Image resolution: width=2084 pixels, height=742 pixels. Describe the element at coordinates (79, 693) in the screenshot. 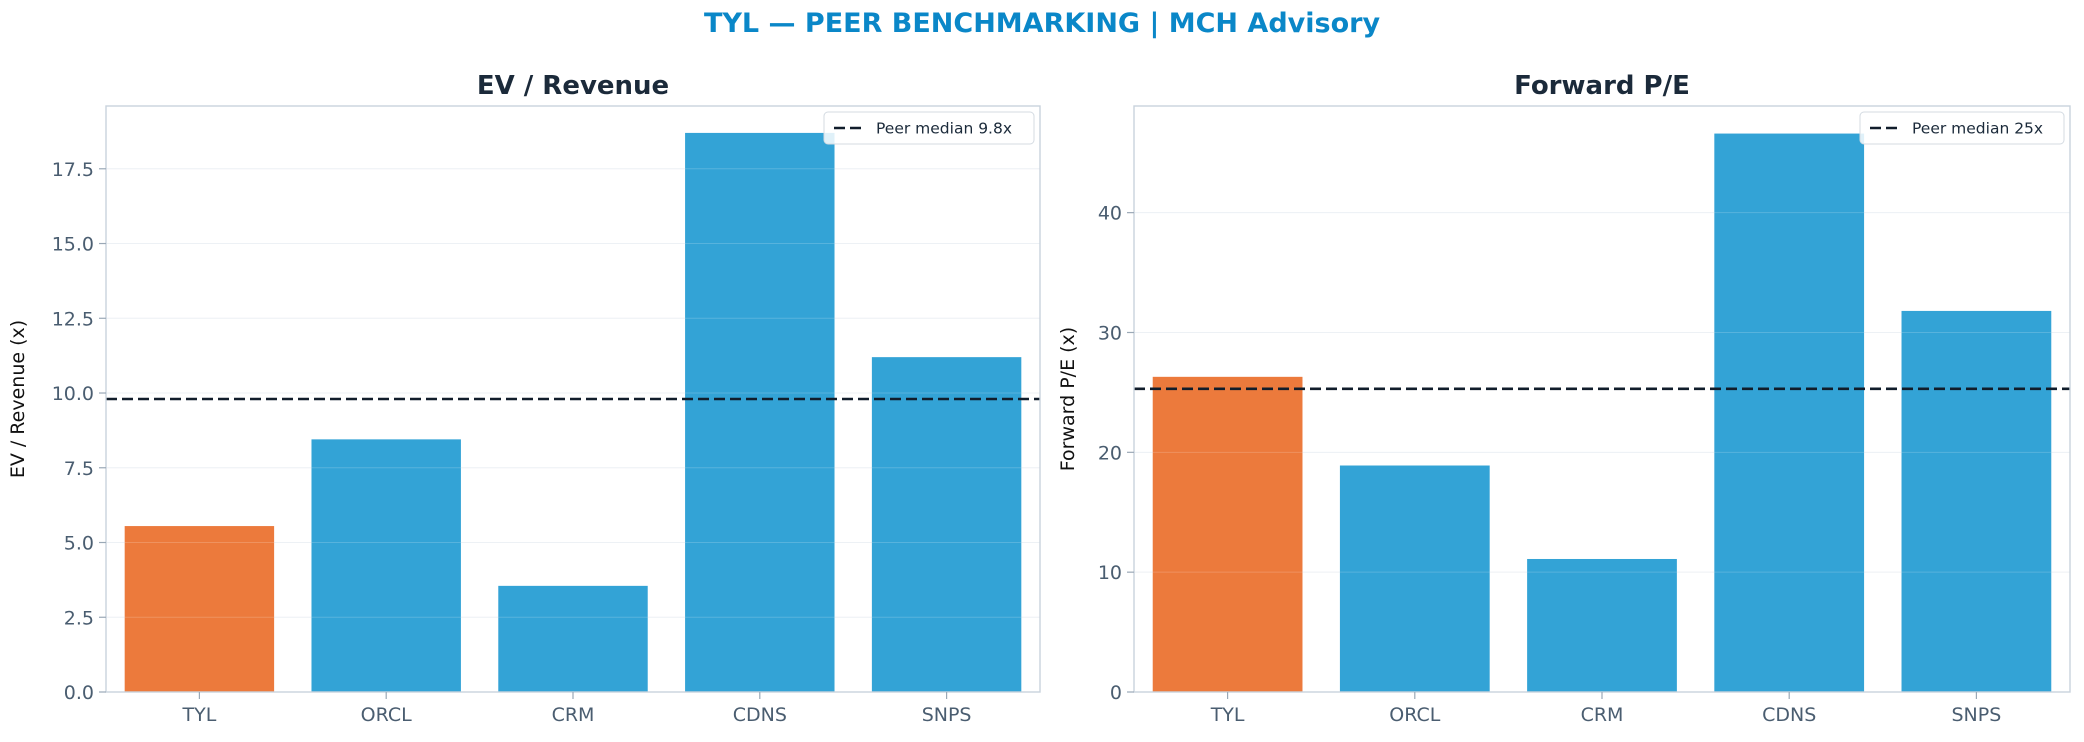

I see `y-tick-label: 0.0` at that location.